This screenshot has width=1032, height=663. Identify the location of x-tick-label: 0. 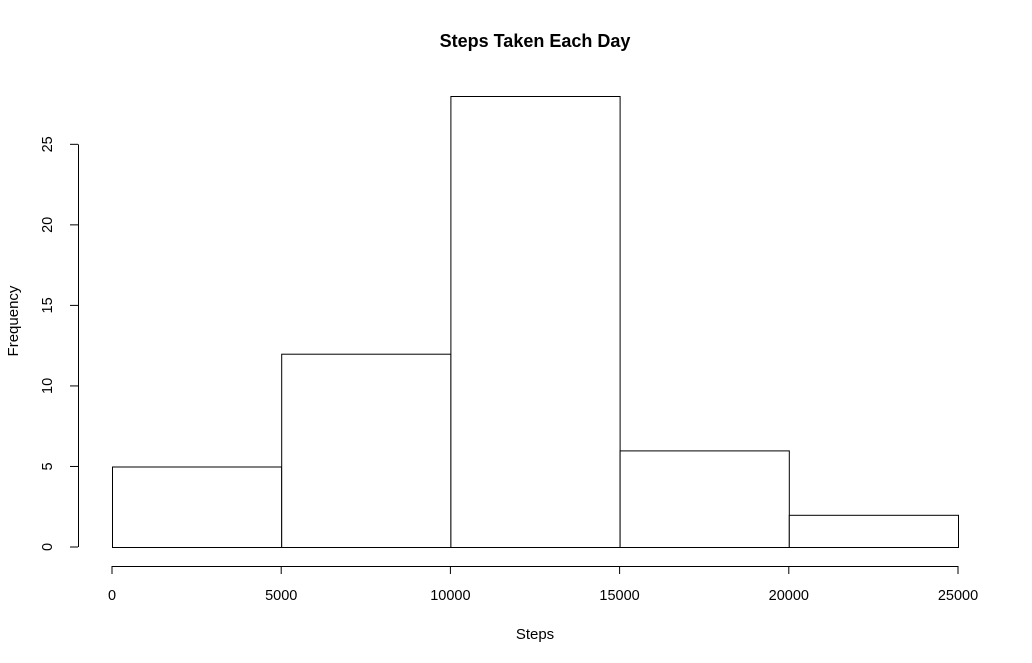
(112, 596).